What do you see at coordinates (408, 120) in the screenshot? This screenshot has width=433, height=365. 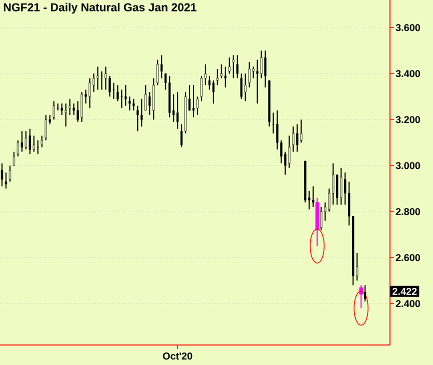 I see `y-tick-label: 3.200` at bounding box center [408, 120].